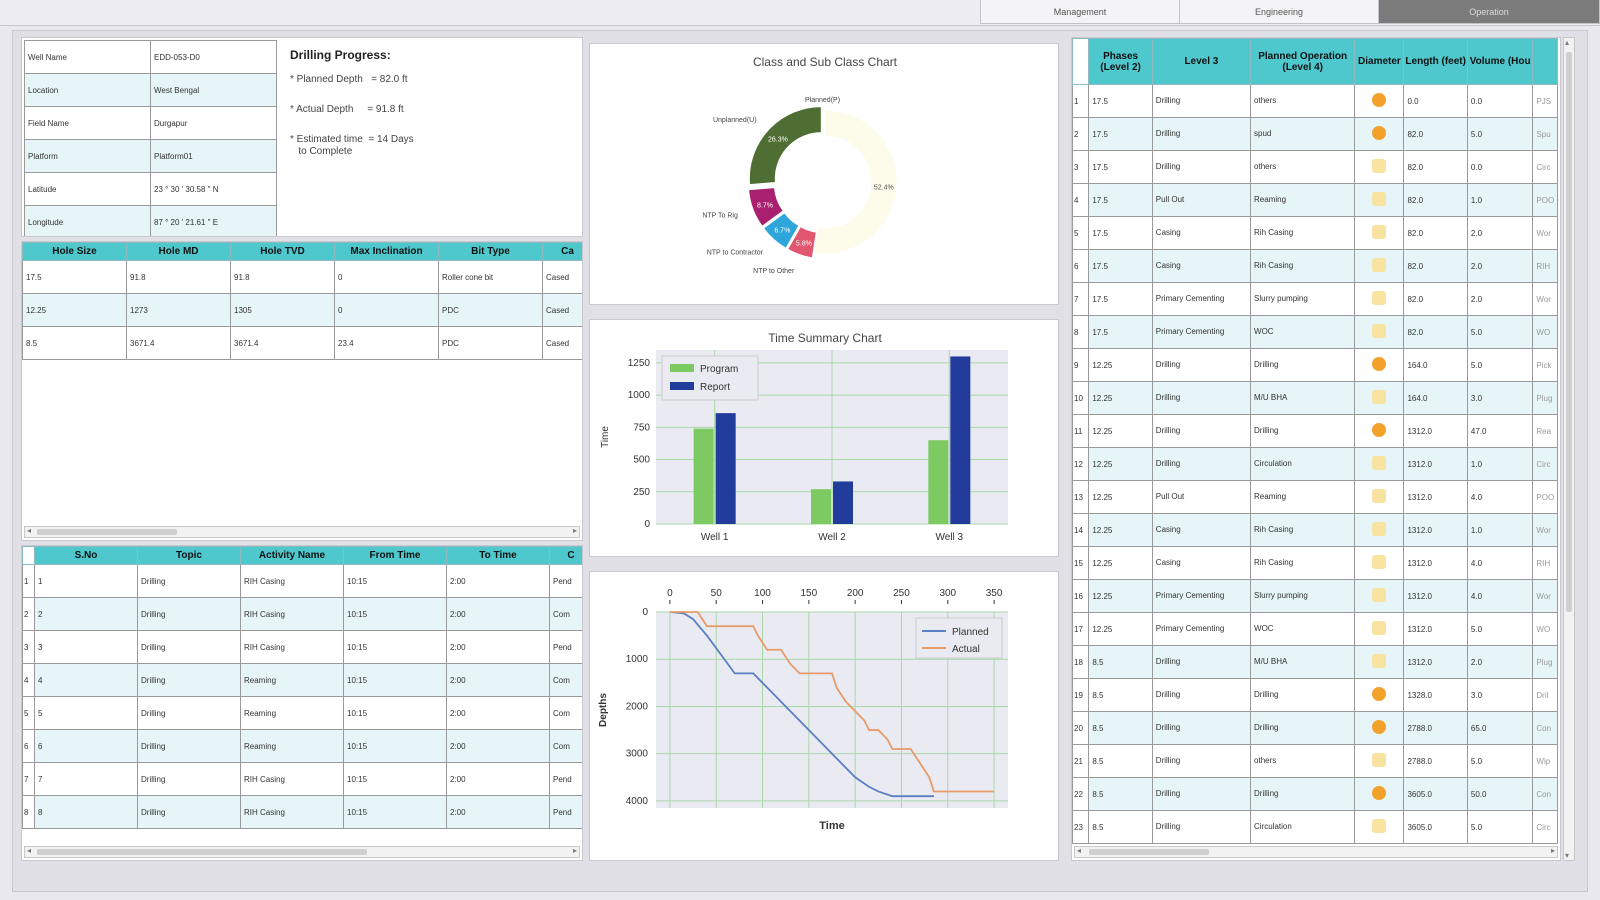 This screenshot has height=900, width=1600. I want to click on row-number: 21, so click(1081, 761).